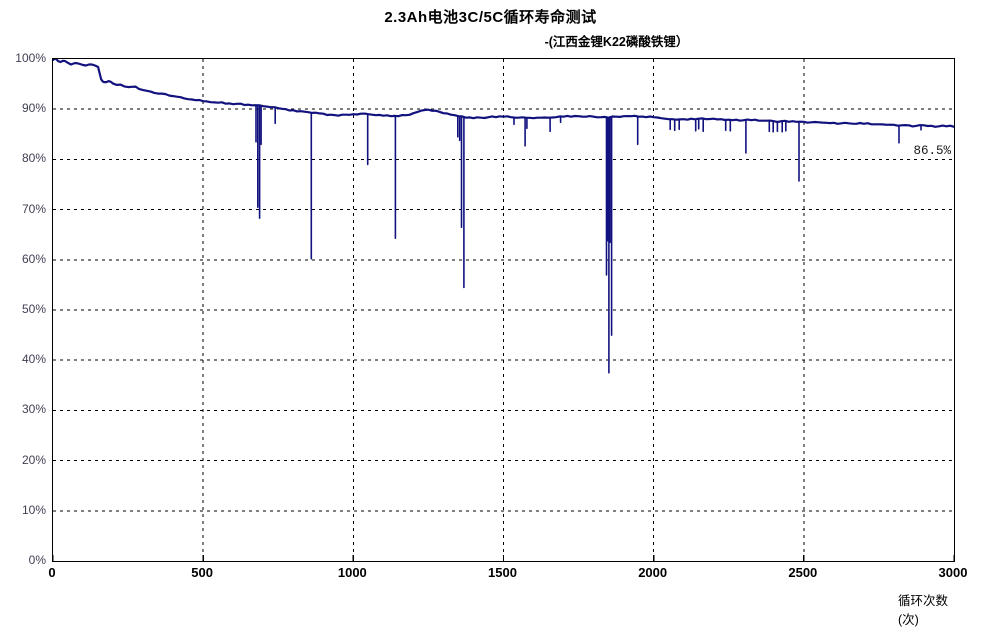 The height and width of the screenshot is (628, 981). What do you see at coordinates (352, 572) in the screenshot?
I see `x-tick-label: 1000` at bounding box center [352, 572].